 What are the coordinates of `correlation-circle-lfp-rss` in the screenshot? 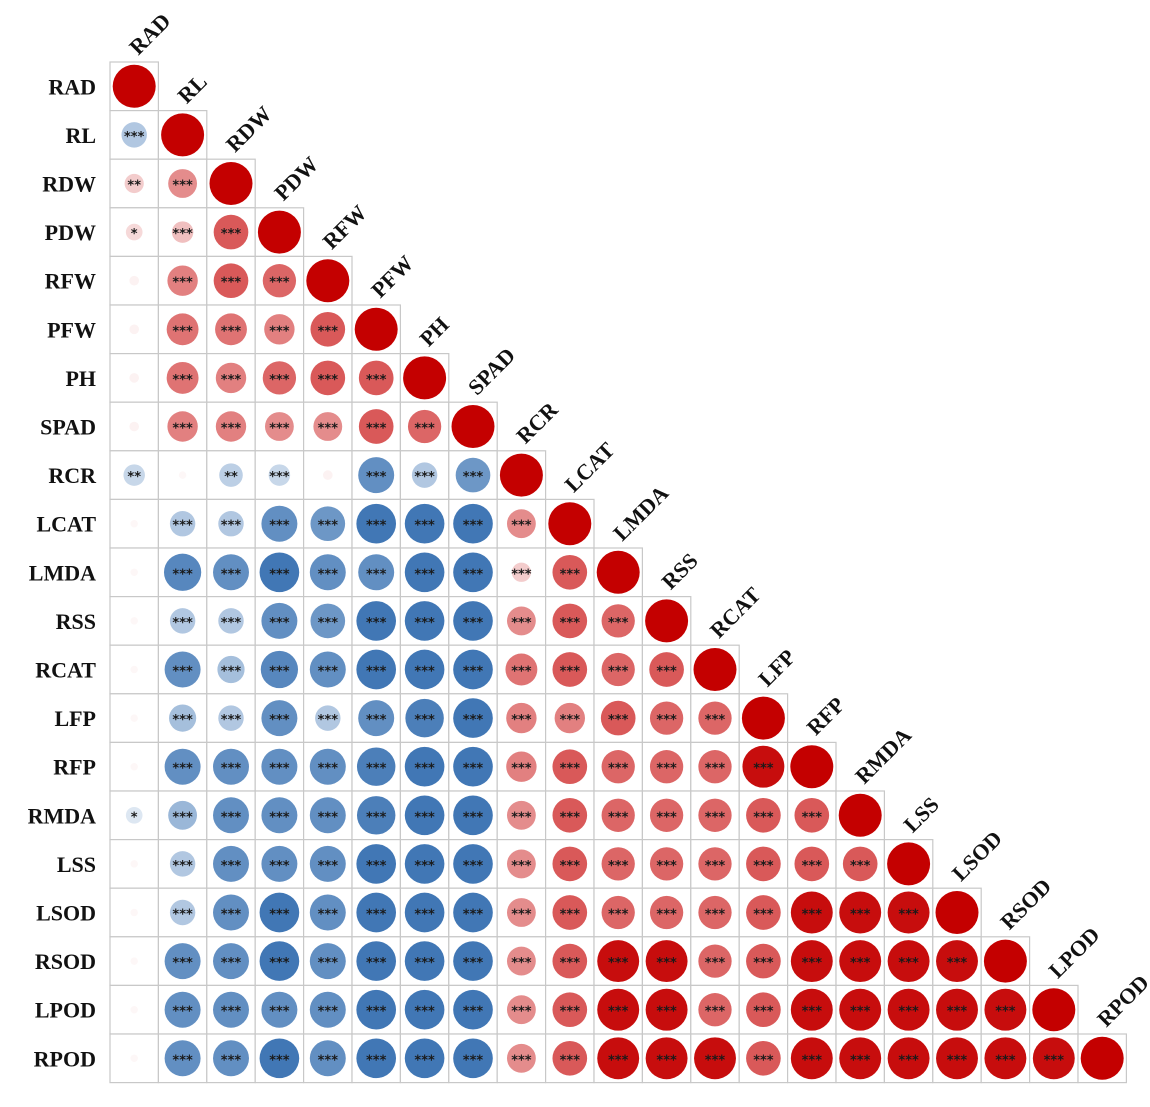 It's located at (666, 718).